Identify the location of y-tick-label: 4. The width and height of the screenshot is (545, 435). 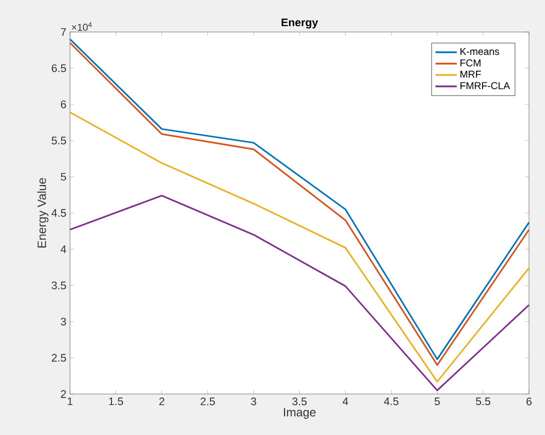
(63, 249).